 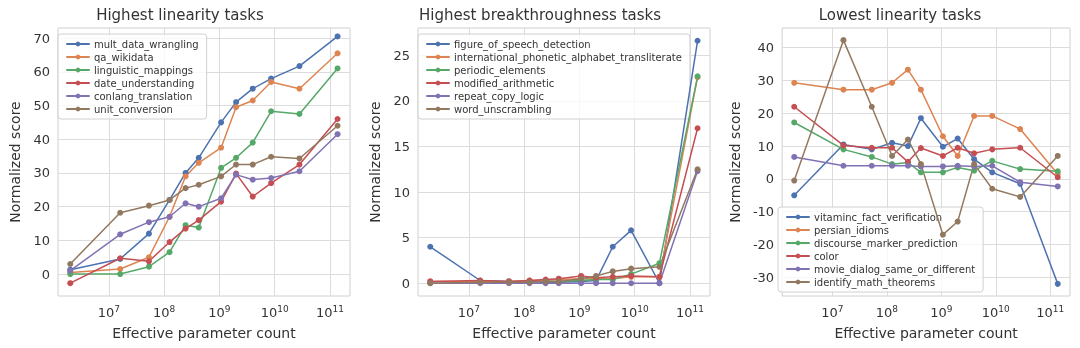 What do you see at coordinates (500, 70) in the screenshot?
I see `legend-label: periodic_elements` at bounding box center [500, 70].